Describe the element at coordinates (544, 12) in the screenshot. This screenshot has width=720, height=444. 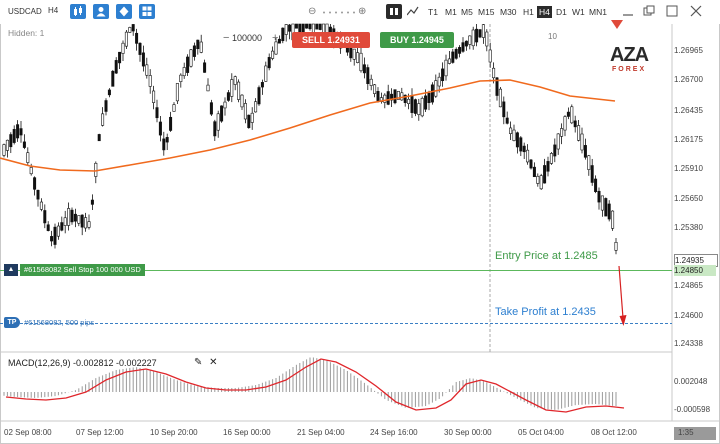
I see `tf-h4: H4` at that location.